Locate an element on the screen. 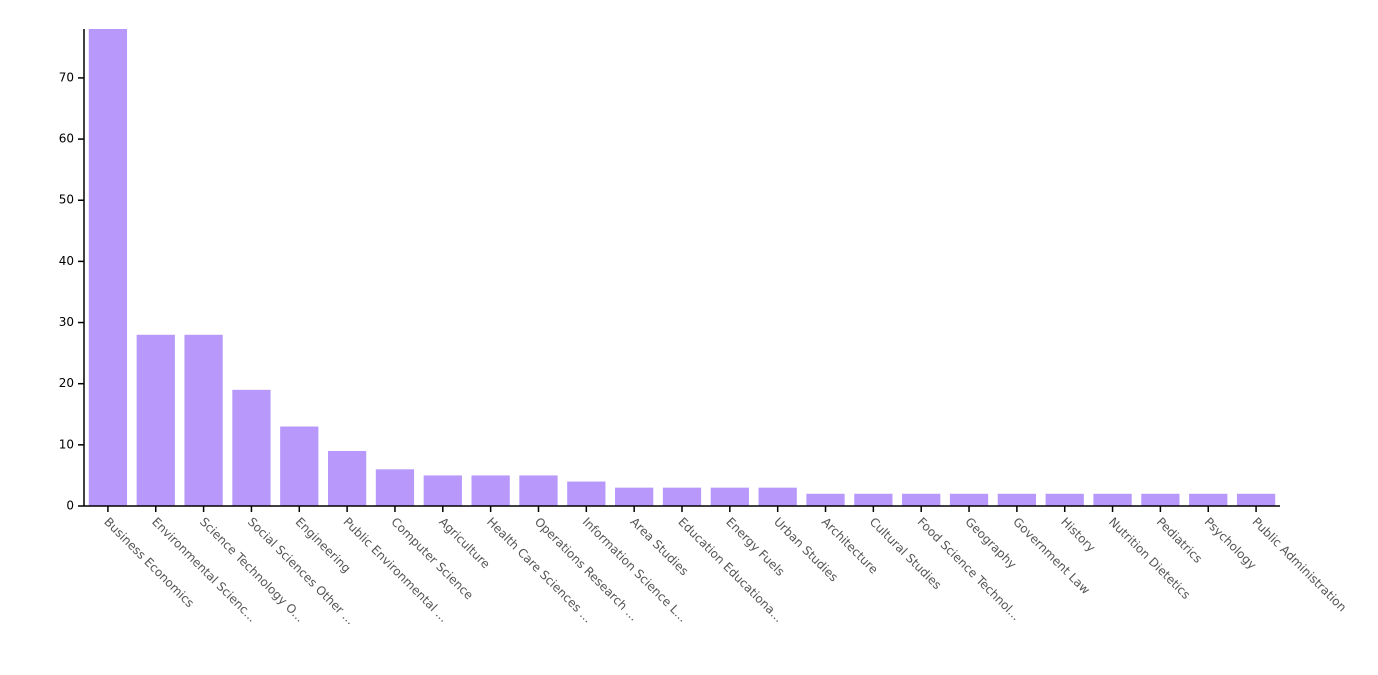  y-tick-label: 70 is located at coordinates (66, 77).